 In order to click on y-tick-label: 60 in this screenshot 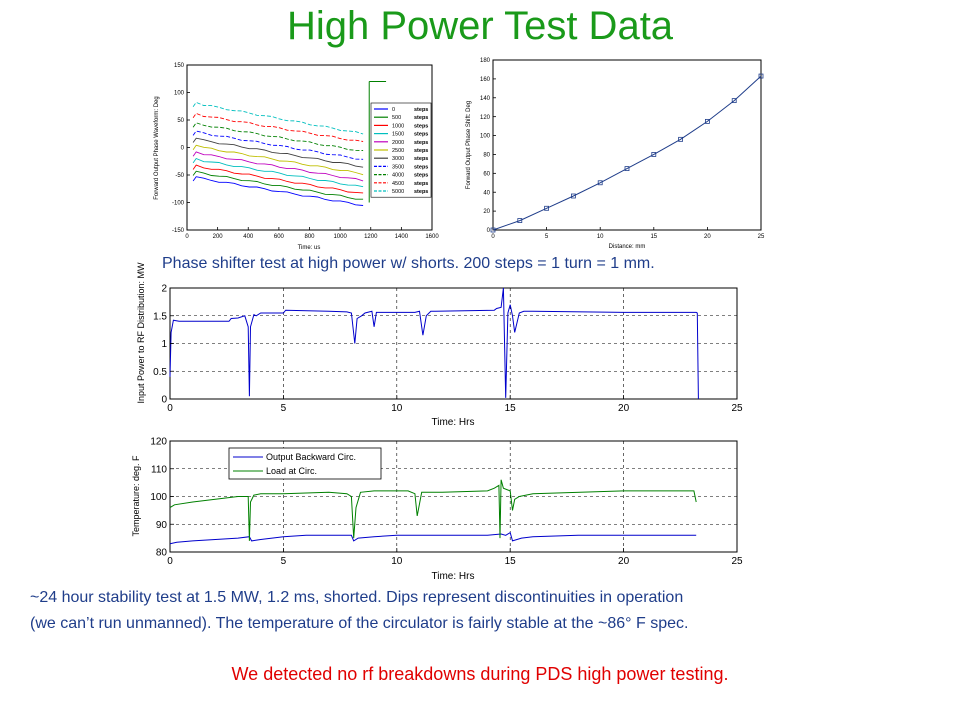, I will do `click(486, 174)`.